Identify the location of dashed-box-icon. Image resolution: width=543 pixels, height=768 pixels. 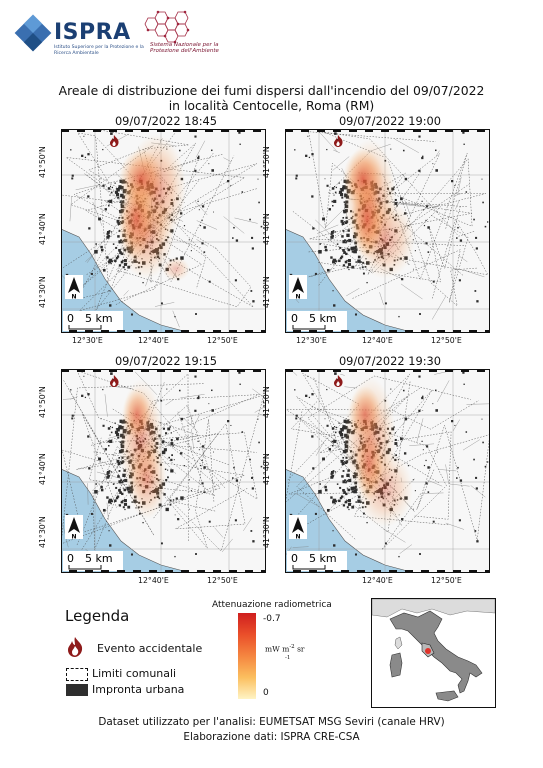
(77, 674).